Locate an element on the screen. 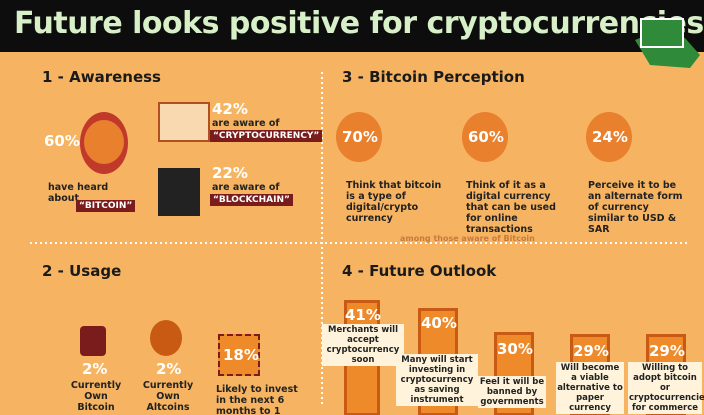  pct: 22% is located at coordinates (230, 173).